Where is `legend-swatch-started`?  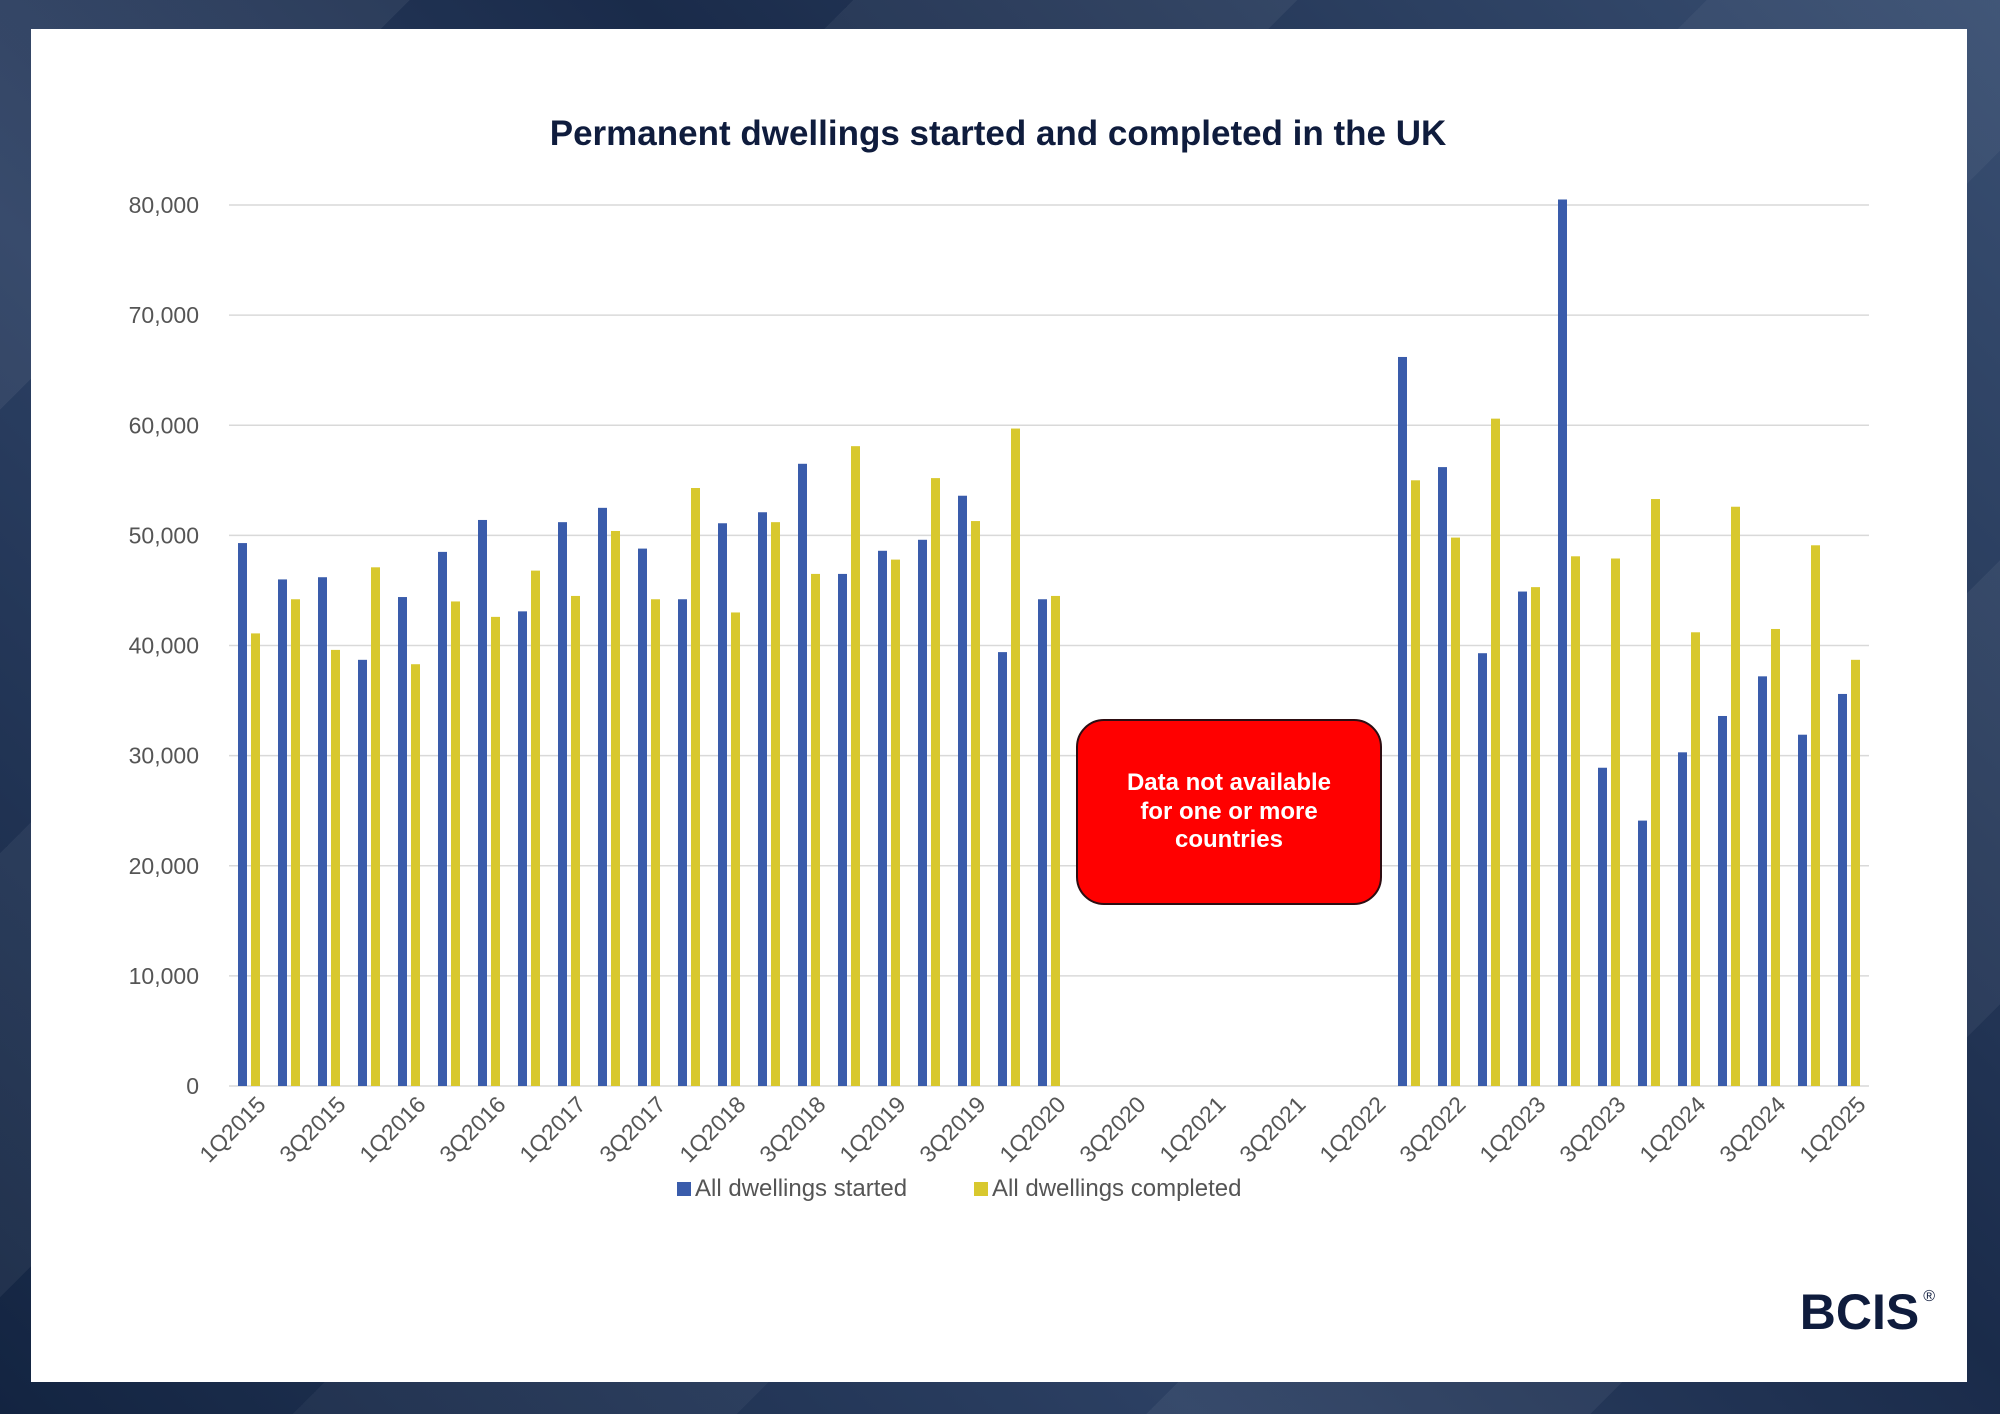
legend-swatch-started is located at coordinates (684, 1189).